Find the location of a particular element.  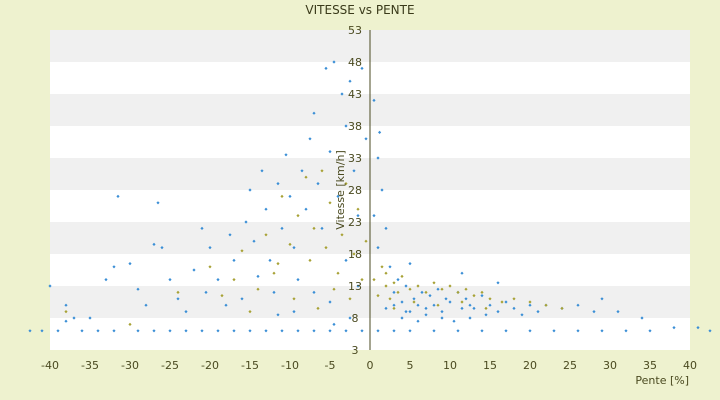

x-tick-label: 0 is located at coordinates (370, 365).